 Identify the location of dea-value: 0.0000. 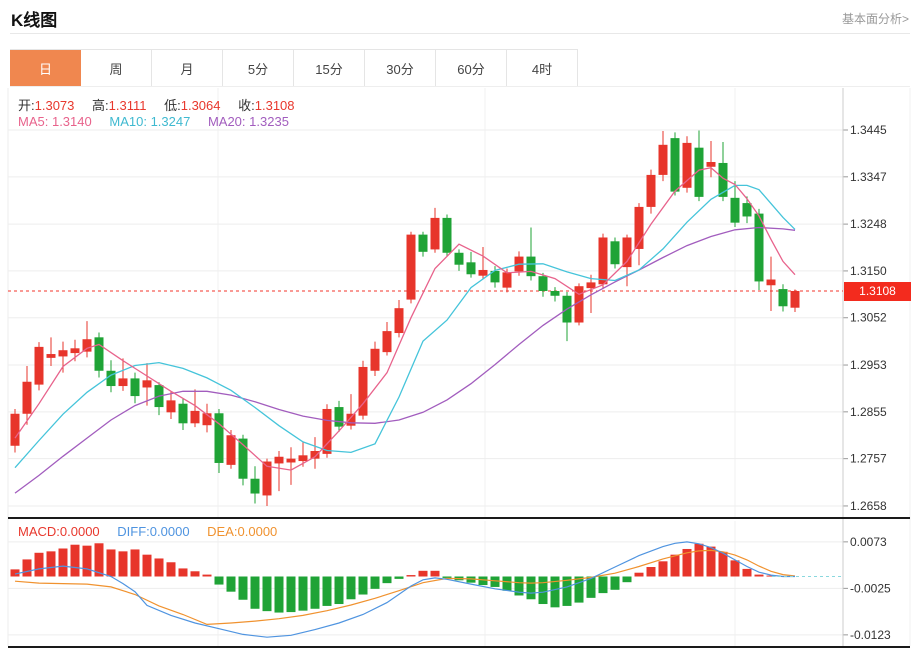
(257, 531).